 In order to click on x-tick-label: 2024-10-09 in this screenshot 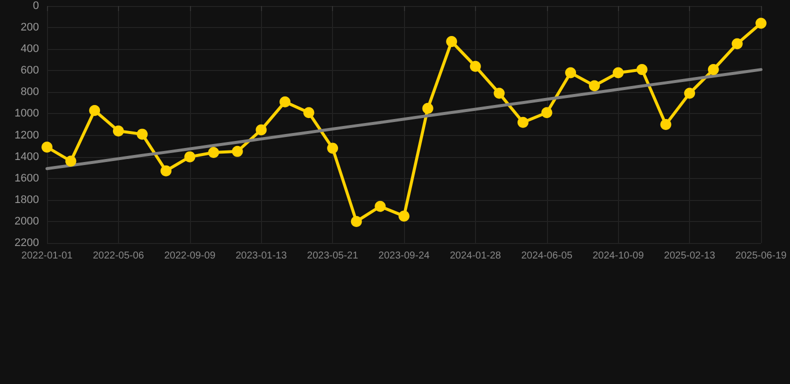, I will do `click(618, 256)`.